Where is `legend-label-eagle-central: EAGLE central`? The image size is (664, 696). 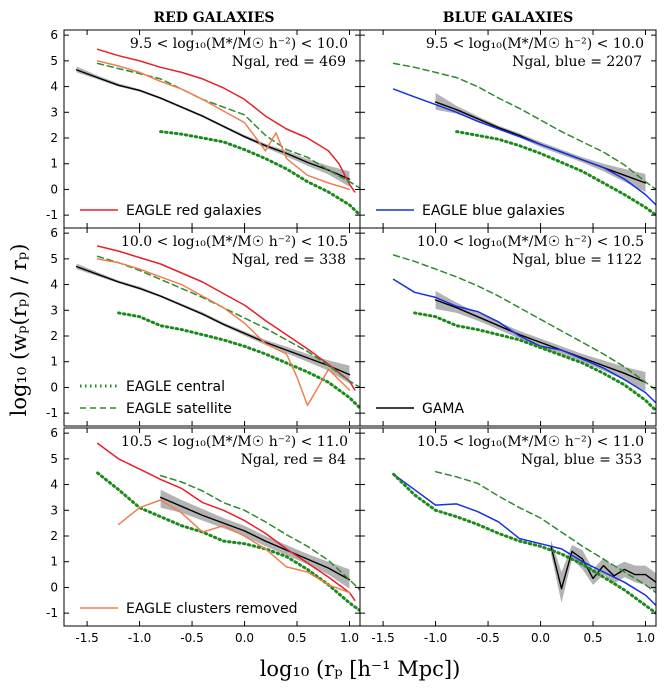
legend-label-eagle-central: EAGLE central is located at coordinates (175, 387).